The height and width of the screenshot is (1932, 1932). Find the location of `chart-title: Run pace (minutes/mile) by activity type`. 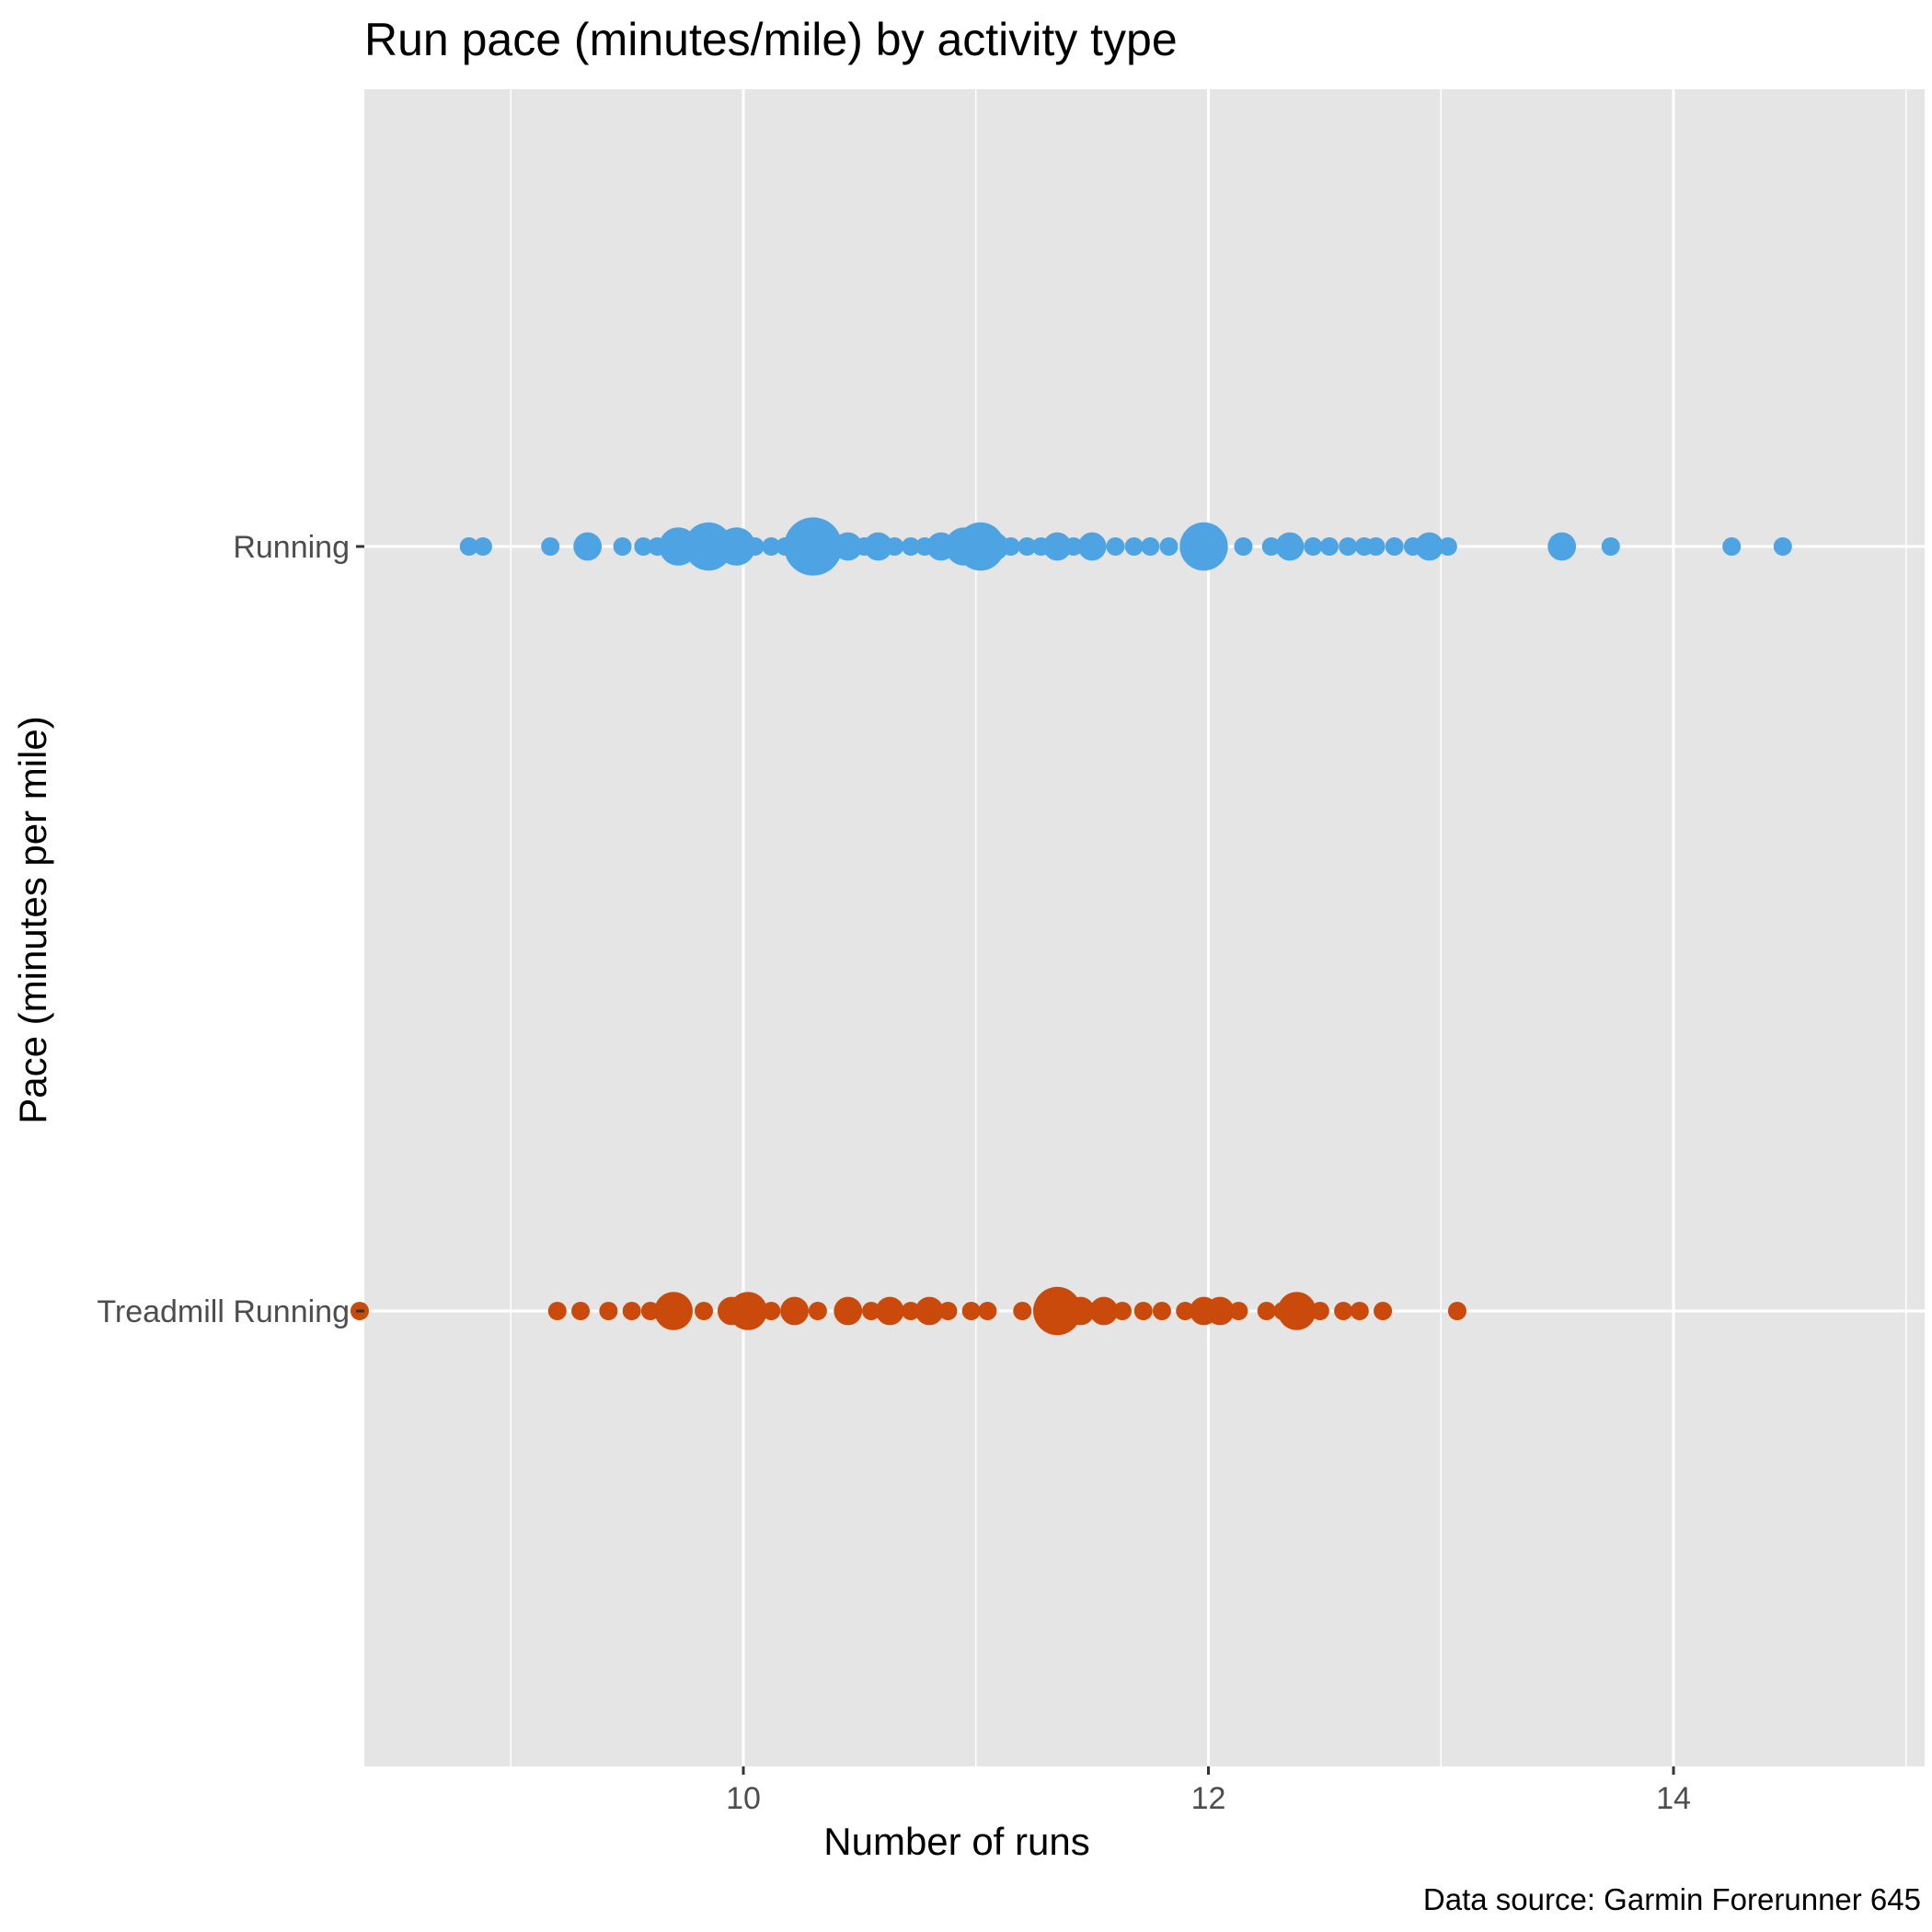

chart-title: Run pace (minutes/mile) by activity type is located at coordinates (771, 39).